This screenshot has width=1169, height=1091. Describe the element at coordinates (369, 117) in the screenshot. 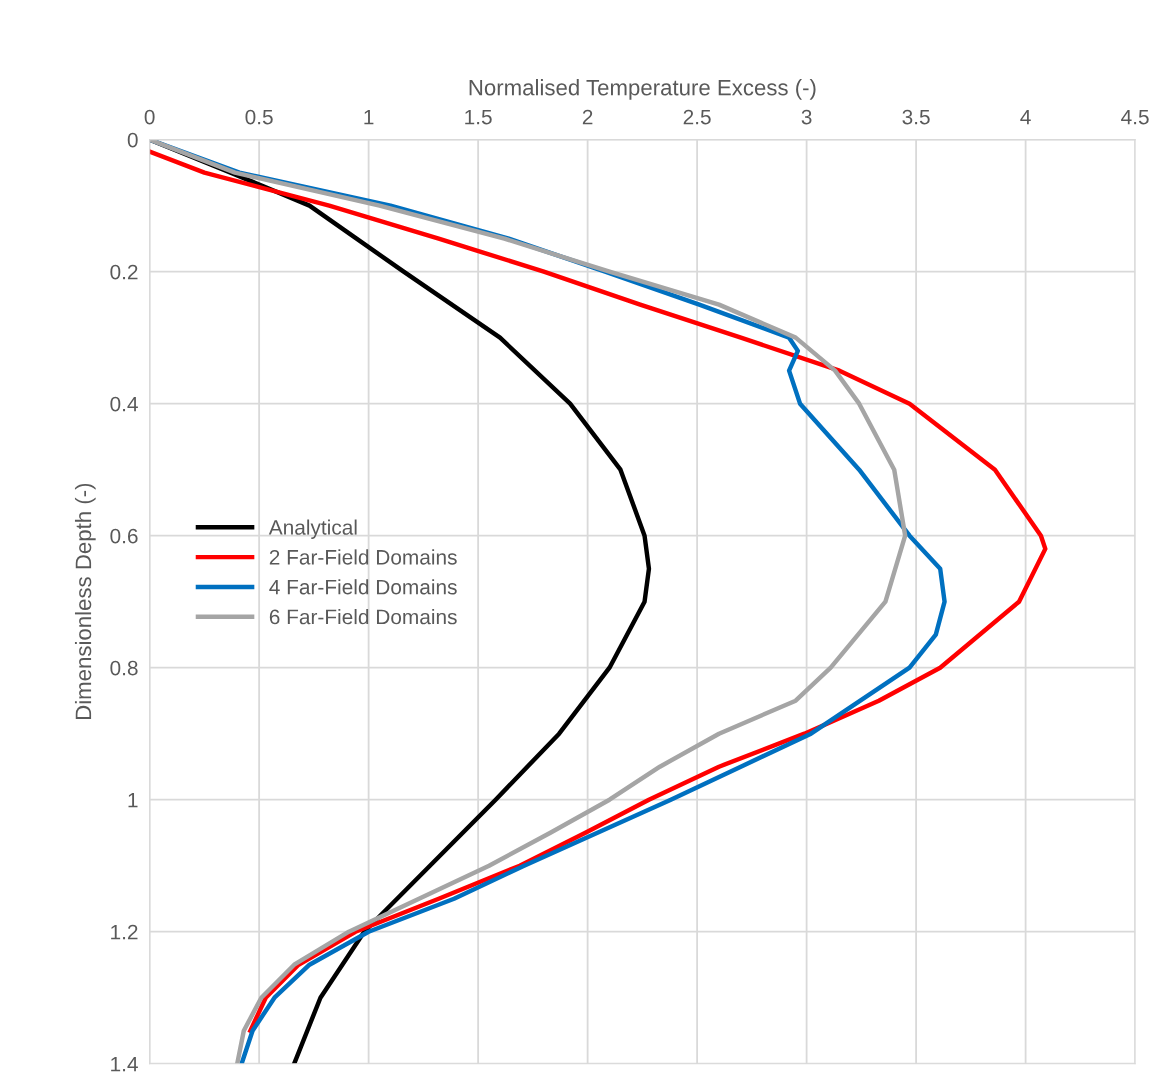

I see `x-tick-label: 1` at that location.